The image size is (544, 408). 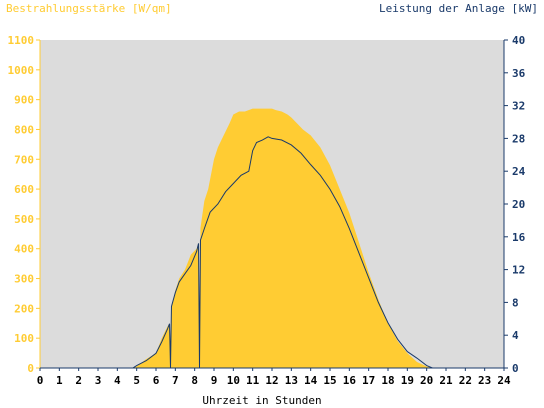 I want to click on right-tick-label: 8, so click(x=515, y=302).